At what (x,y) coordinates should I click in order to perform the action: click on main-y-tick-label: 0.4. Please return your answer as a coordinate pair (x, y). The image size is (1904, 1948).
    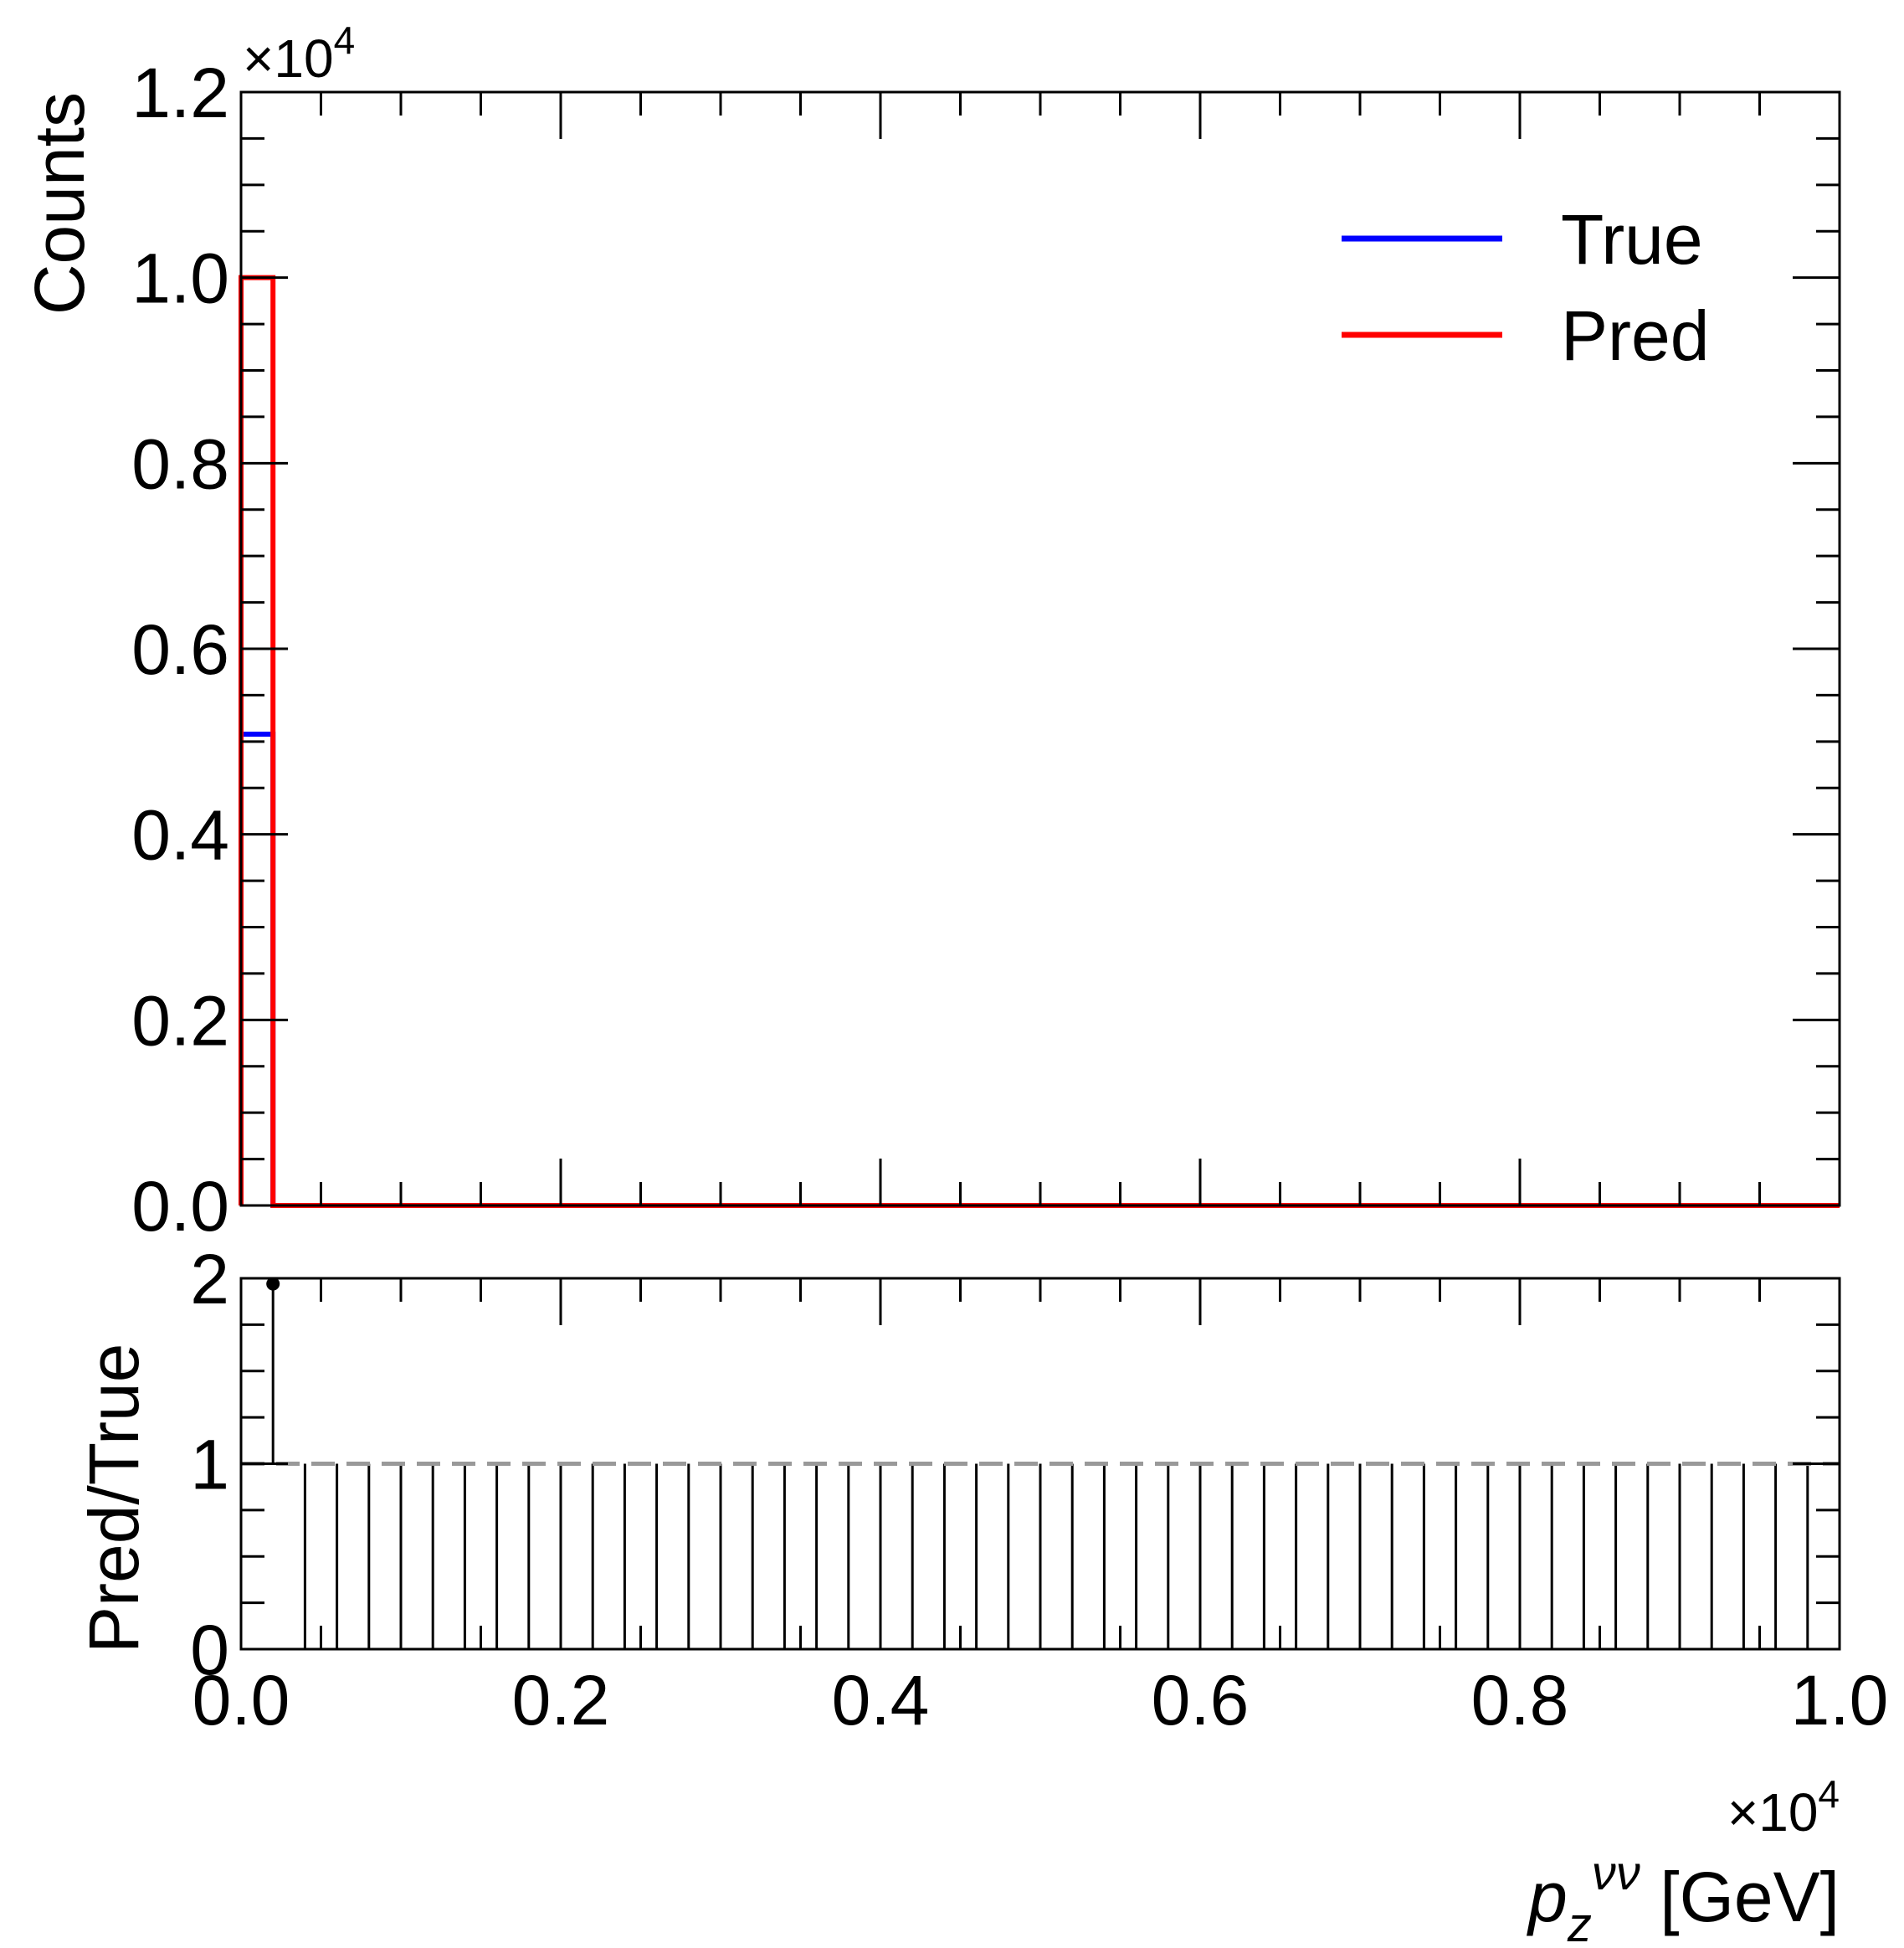
    Looking at the image, I should click on (180, 835).